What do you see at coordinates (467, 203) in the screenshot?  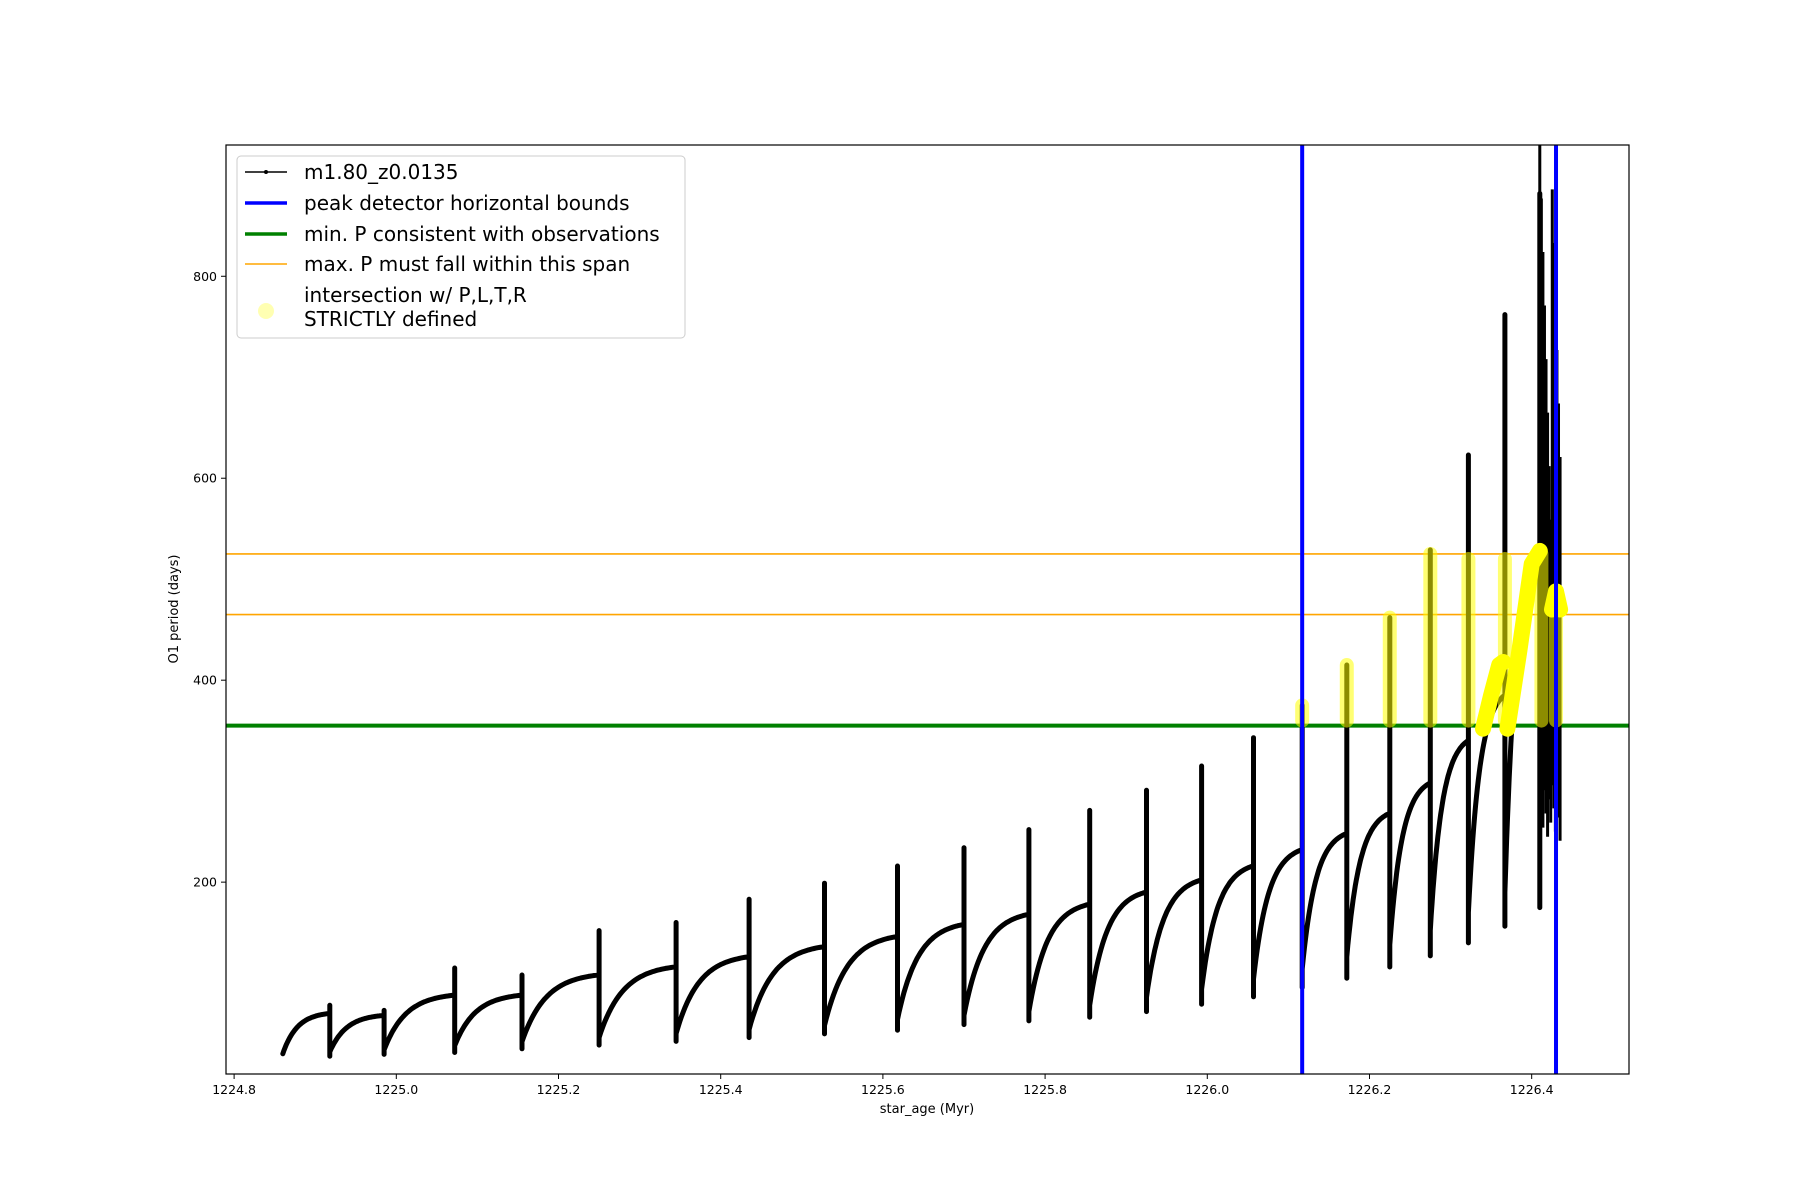 I see `legend-label: peak detector horizontal bounds` at bounding box center [467, 203].